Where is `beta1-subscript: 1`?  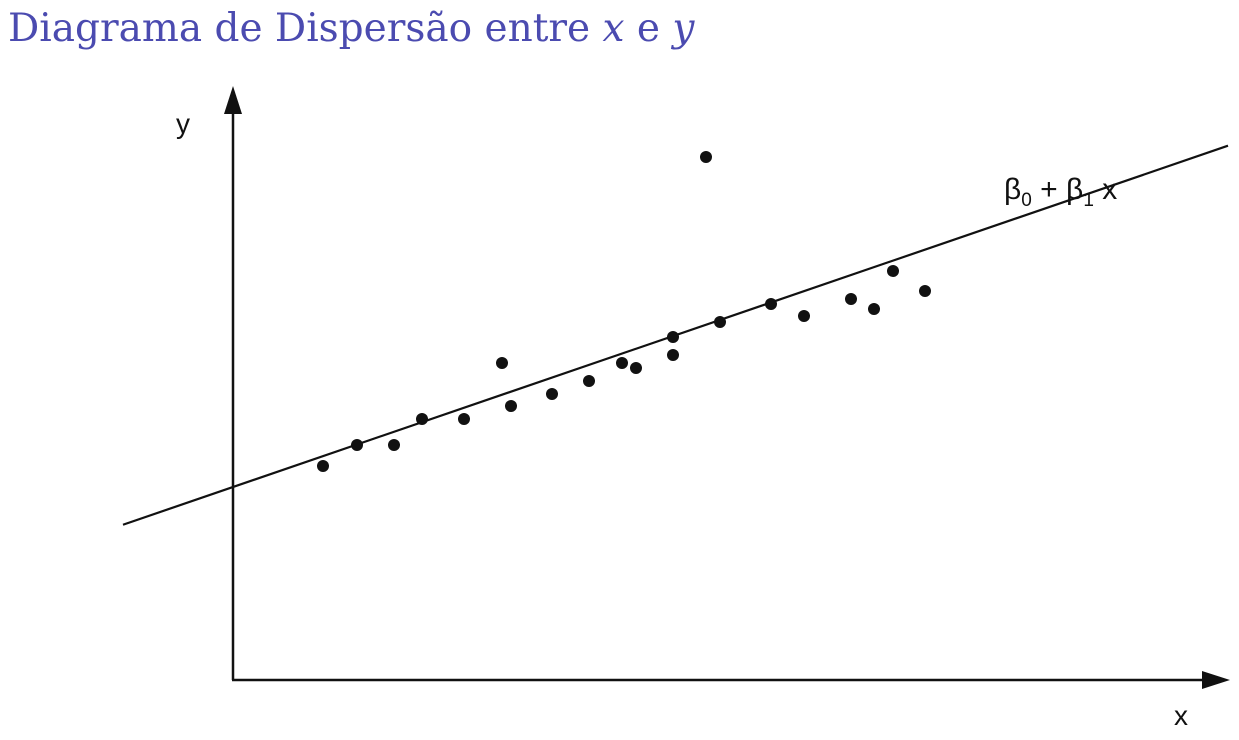
beta1-subscript: 1 is located at coordinates (1088, 200).